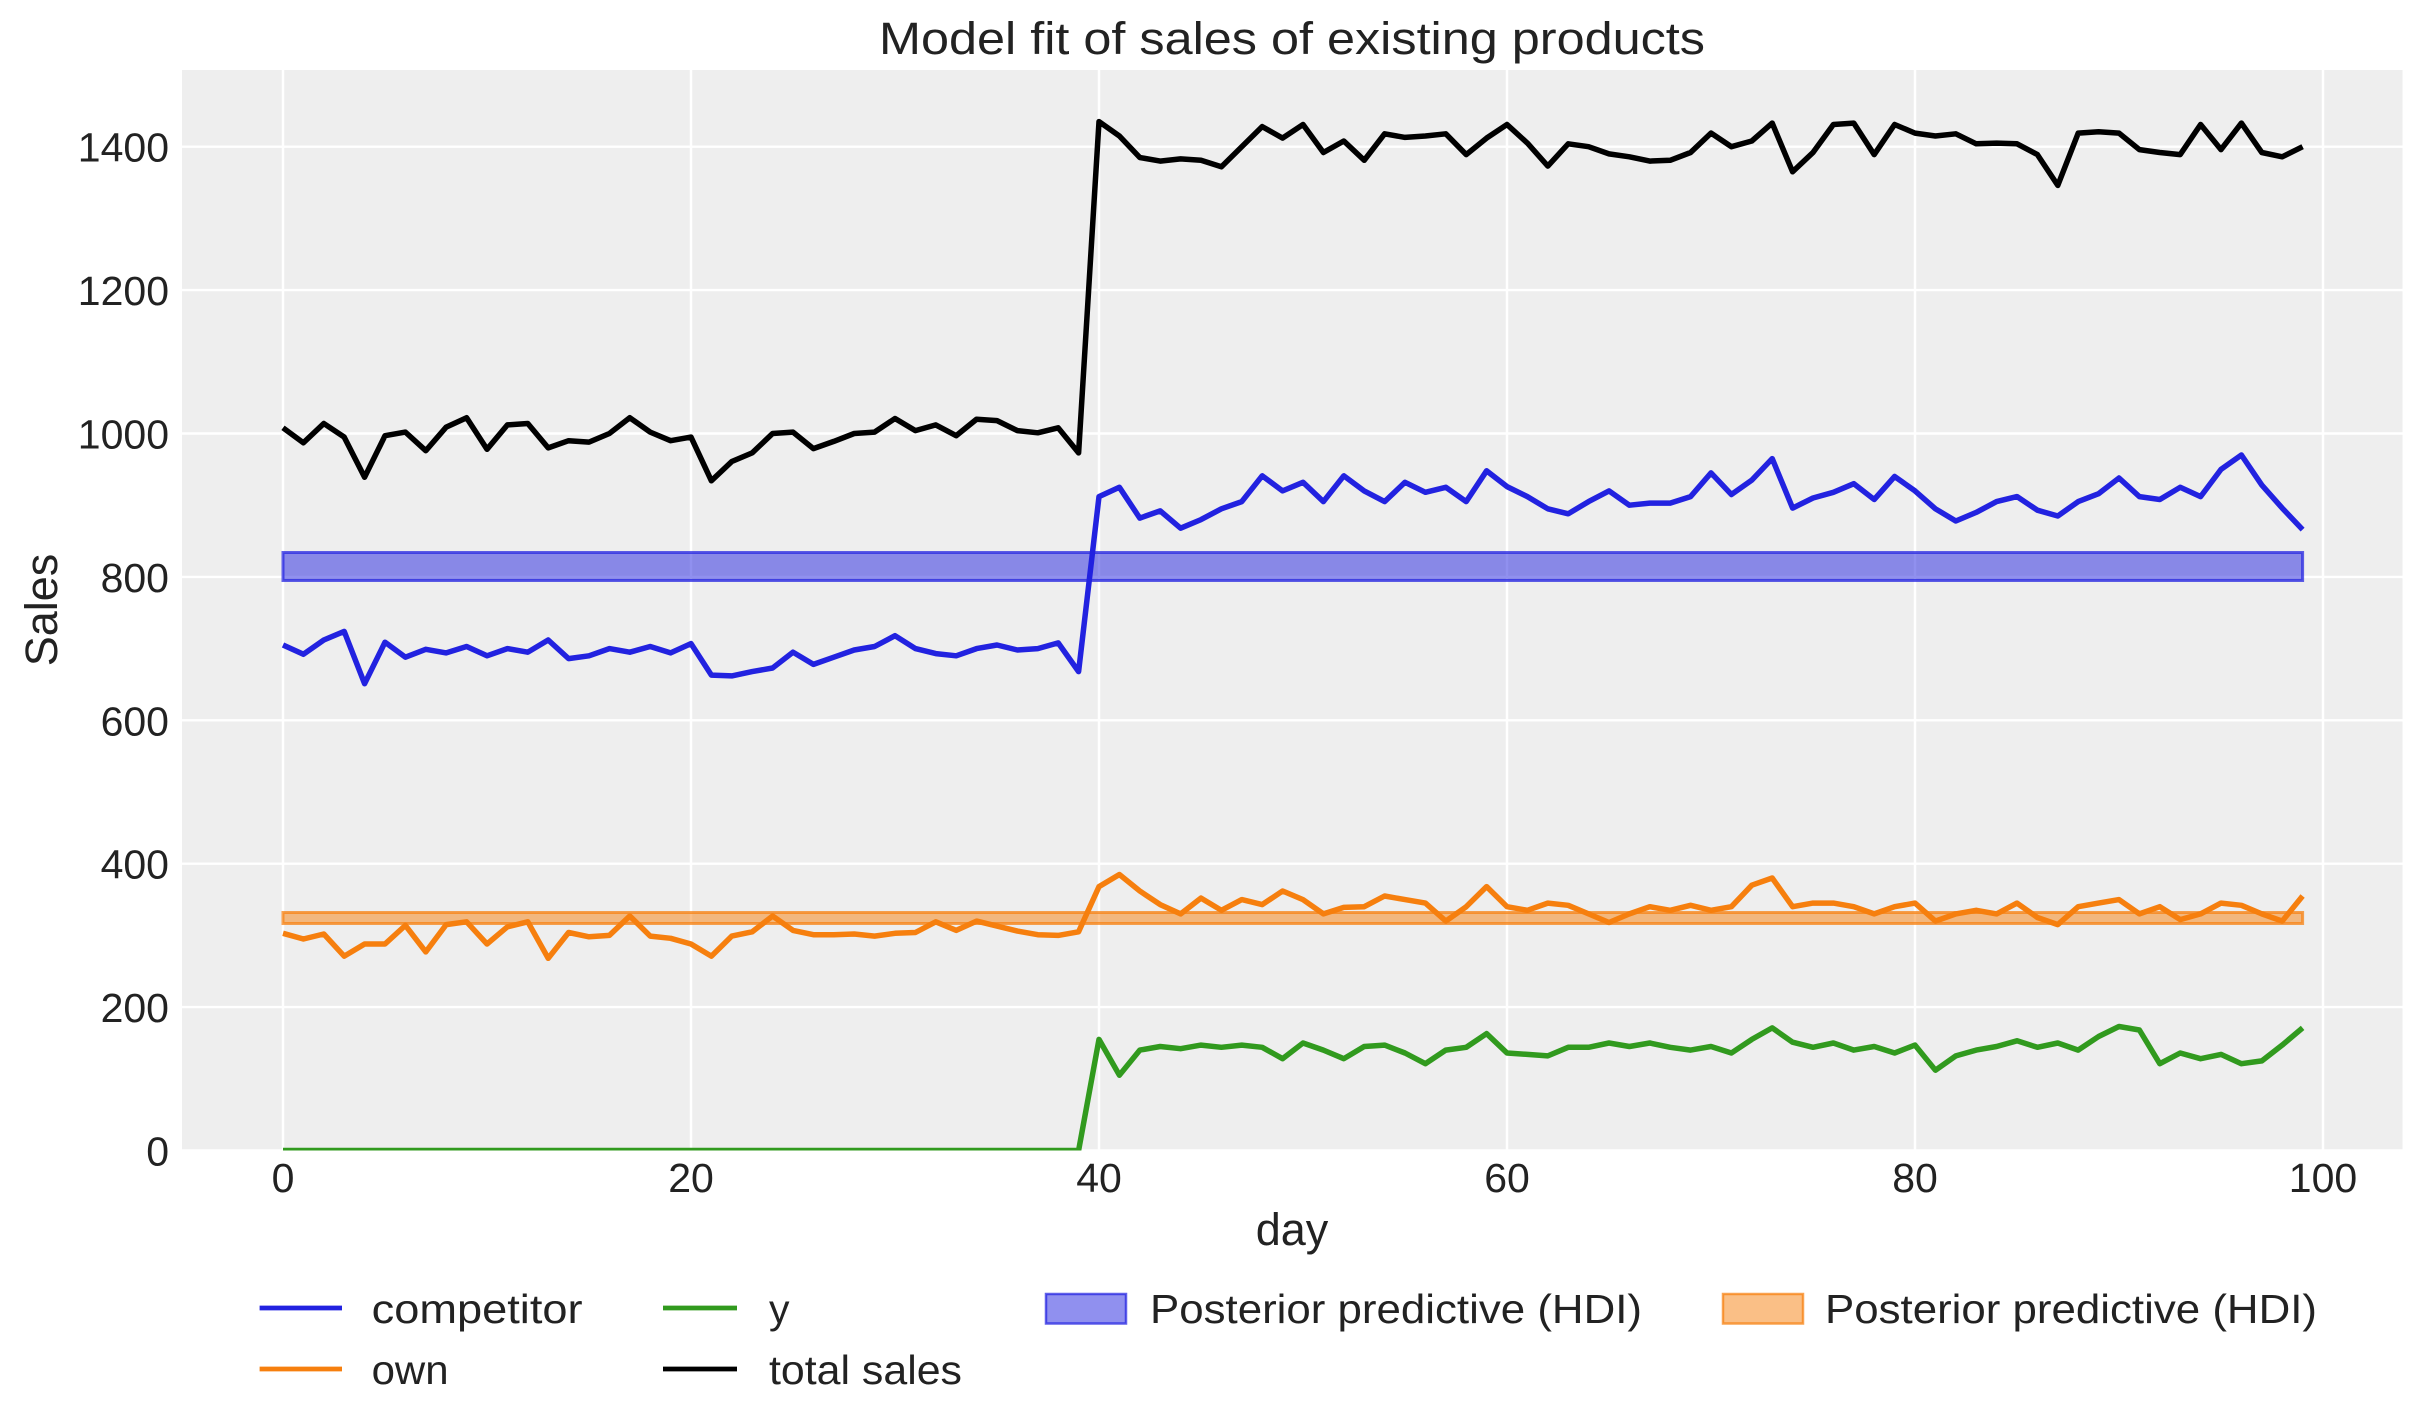 The width and height of the screenshot is (2423, 1423). Describe the element at coordinates (41, 610) in the screenshot. I see `svg-text: Sales` at that location.